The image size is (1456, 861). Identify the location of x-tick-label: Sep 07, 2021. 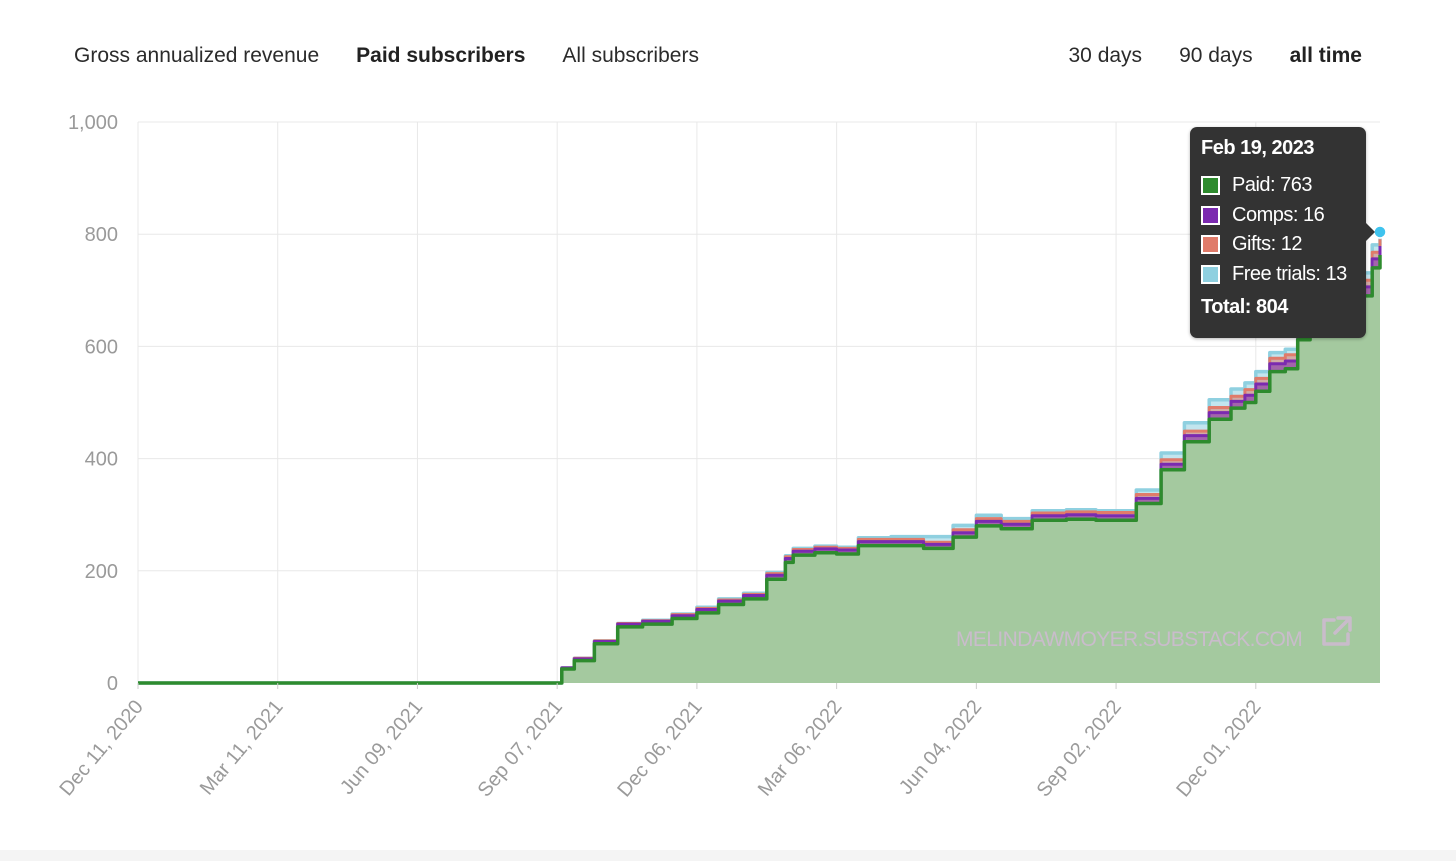
(520, 748).